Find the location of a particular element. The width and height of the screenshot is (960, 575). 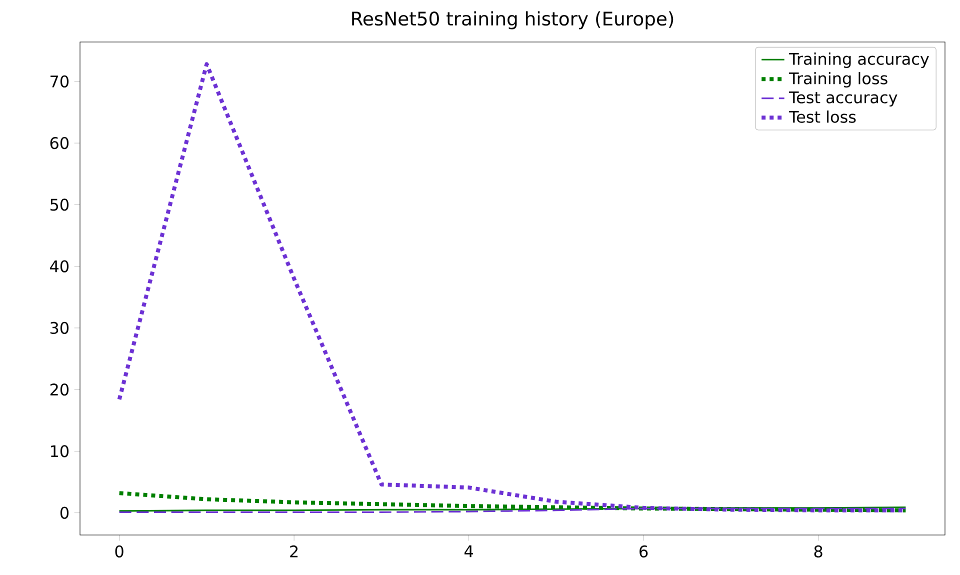

y-tick-label: 40 is located at coordinates (59, 266).